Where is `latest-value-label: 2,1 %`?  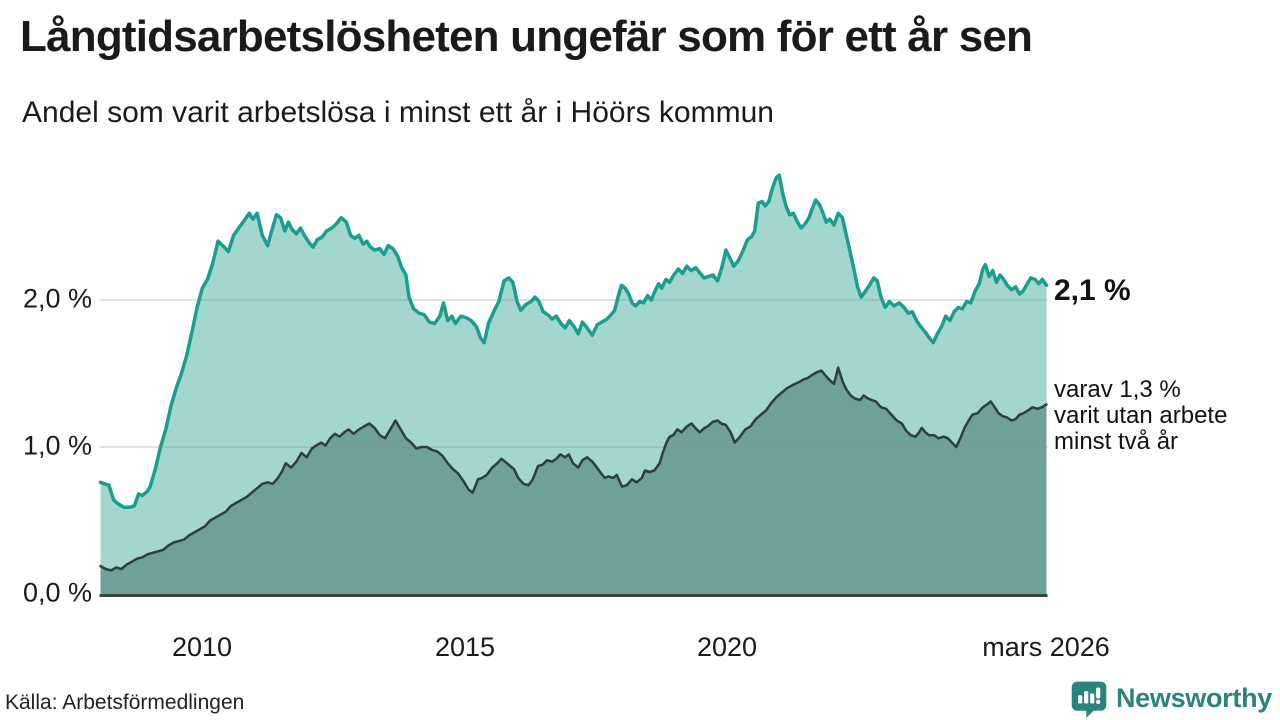
latest-value-label: 2,1 % is located at coordinates (1092, 290).